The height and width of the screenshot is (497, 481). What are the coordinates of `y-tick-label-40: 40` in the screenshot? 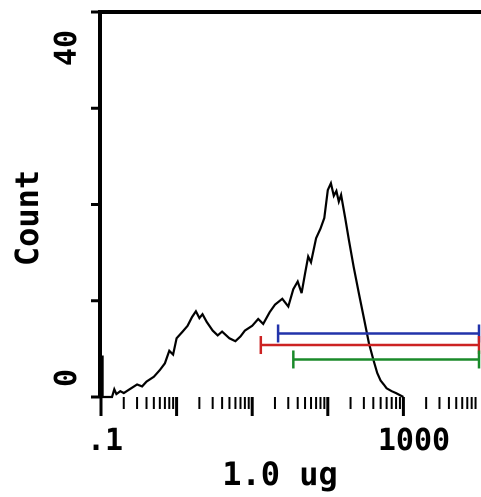 It's located at (66, 48).